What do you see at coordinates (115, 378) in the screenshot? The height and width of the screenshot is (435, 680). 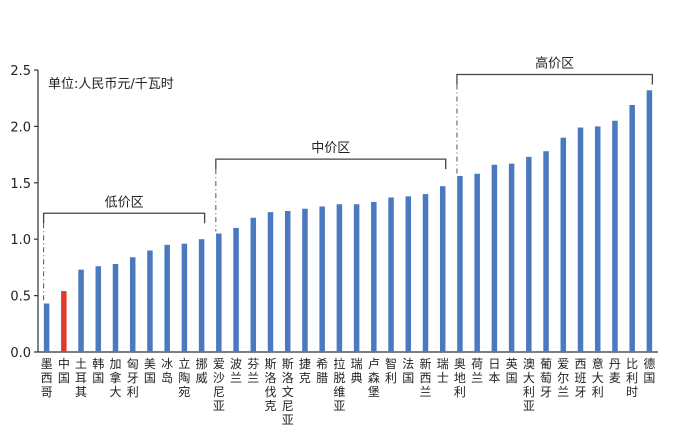 I see `x-tick-label: 加拿大` at bounding box center [115, 378].